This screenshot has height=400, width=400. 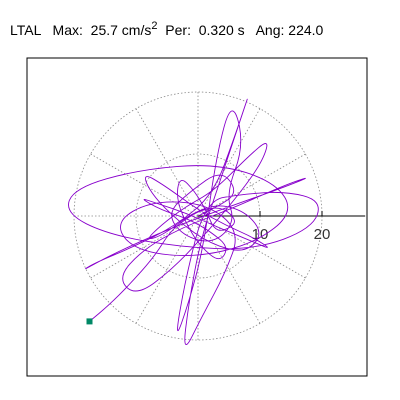 What do you see at coordinates (154, 26) in the screenshot?
I see `max-exponent: 2` at bounding box center [154, 26].